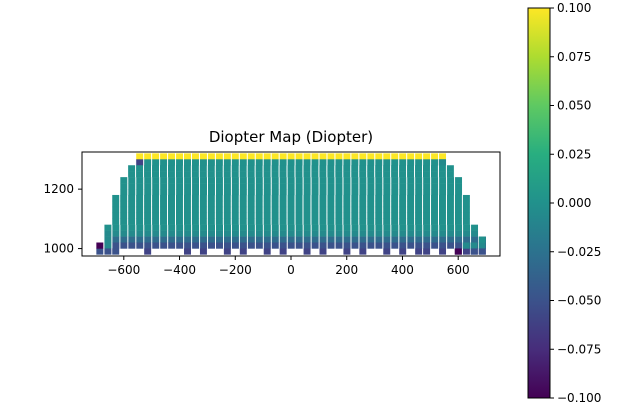 This screenshot has width=639, height=415. What do you see at coordinates (291, 270) in the screenshot?
I see `x-tick-label: 0` at bounding box center [291, 270].